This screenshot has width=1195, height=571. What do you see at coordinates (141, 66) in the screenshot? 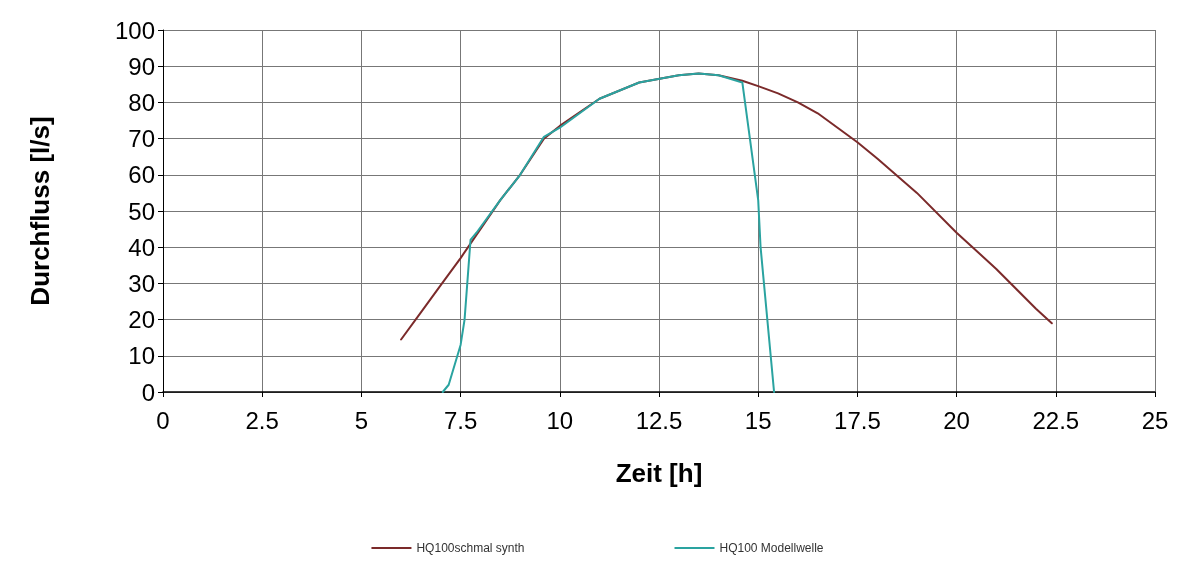
I see `y-tick-label: 90` at bounding box center [141, 66].